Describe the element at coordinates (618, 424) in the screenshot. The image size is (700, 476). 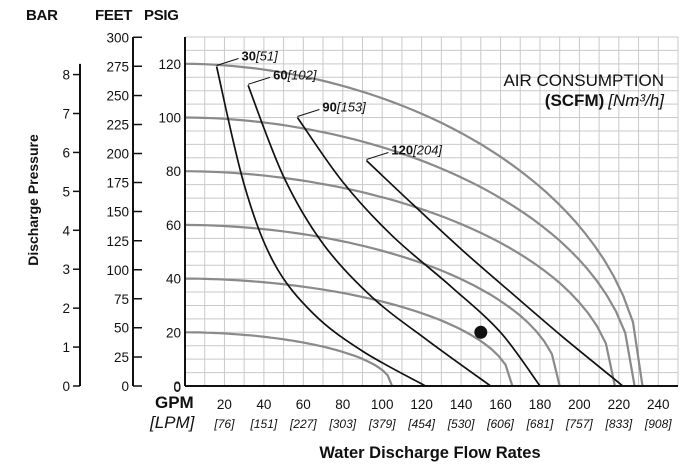
I see `x-tick-label-lpm: [833]` at that location.